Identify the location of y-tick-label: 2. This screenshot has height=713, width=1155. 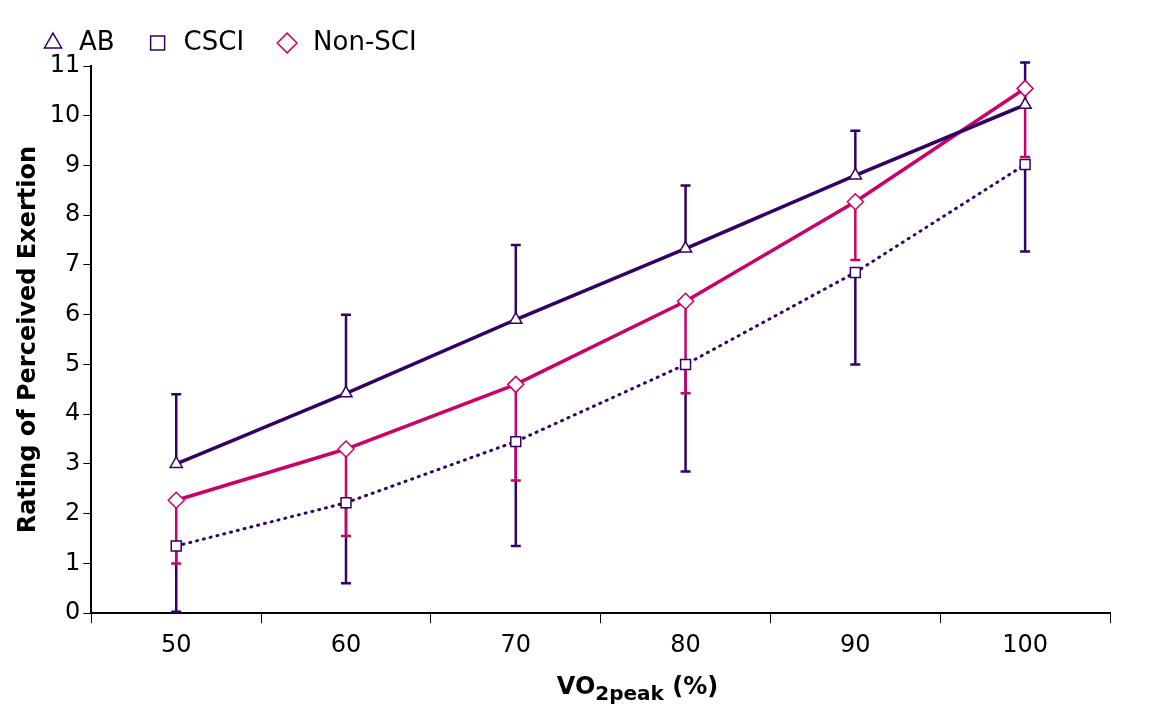
(73, 511).